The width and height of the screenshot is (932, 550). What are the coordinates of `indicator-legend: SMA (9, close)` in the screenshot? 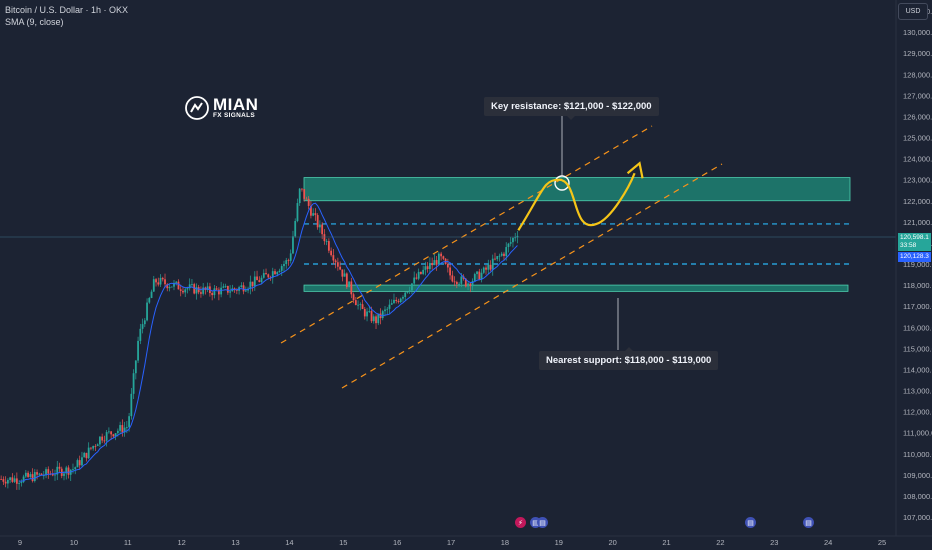 It's located at (34, 22).